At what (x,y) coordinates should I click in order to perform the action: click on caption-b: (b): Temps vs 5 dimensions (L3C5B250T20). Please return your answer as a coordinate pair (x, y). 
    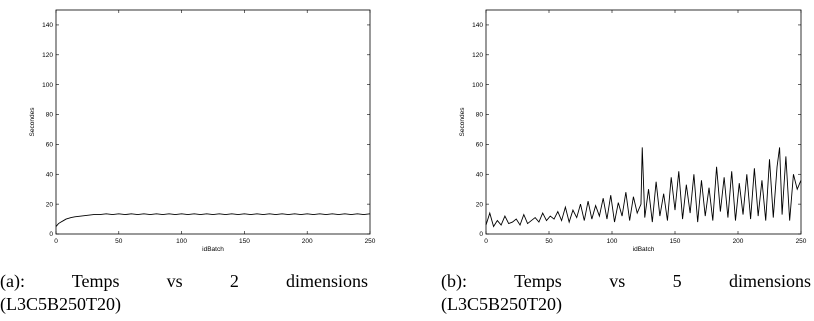
    Looking at the image, I should click on (626, 293).